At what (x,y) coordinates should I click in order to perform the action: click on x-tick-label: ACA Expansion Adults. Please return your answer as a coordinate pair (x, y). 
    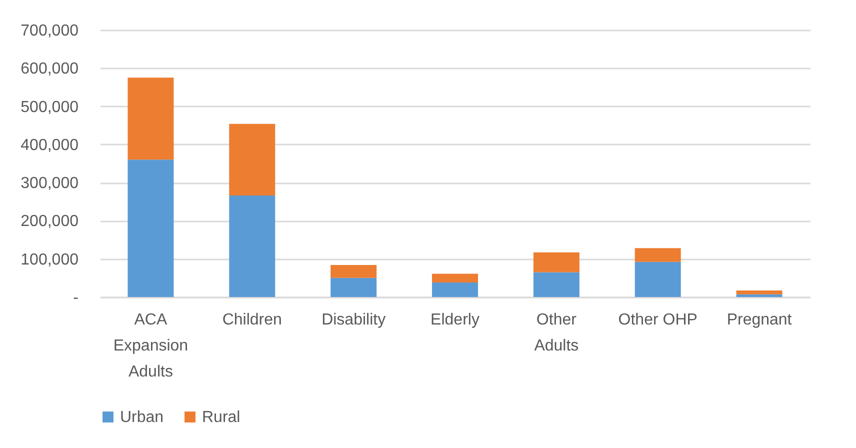
    Looking at the image, I should click on (150, 346).